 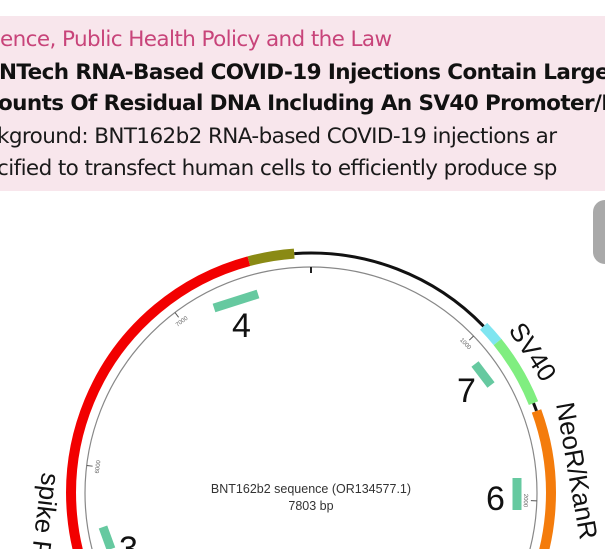 I want to click on tick-7000: 7000, so click(x=182, y=320).